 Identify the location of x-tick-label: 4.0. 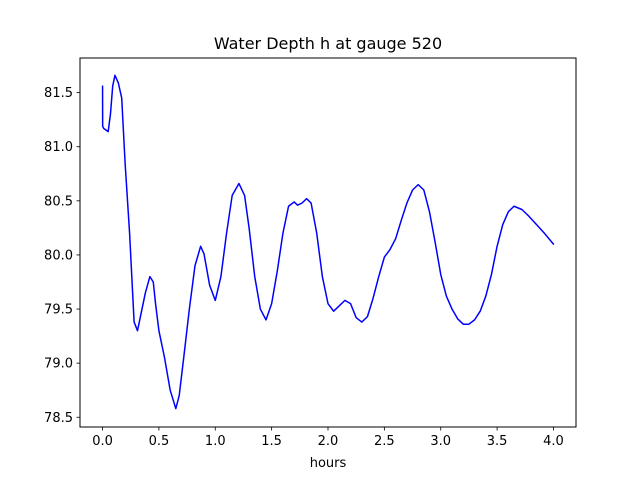
(553, 441).